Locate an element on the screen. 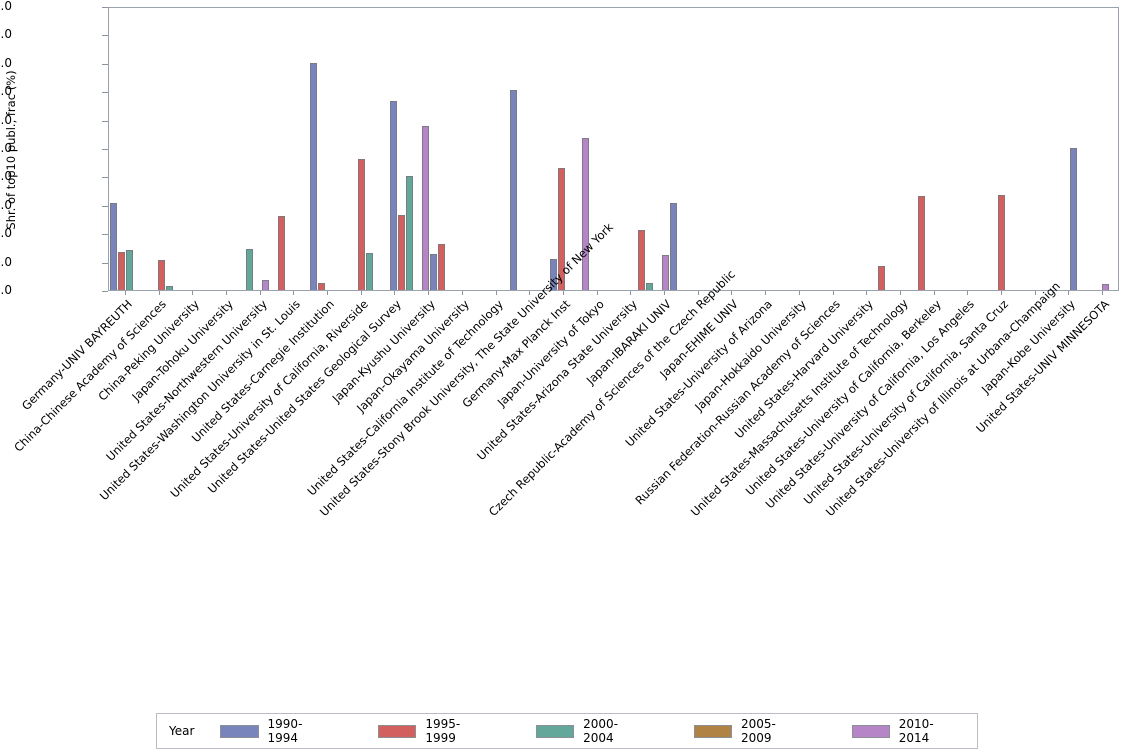  legend-label: 1995-1999 is located at coordinates (443, 731).